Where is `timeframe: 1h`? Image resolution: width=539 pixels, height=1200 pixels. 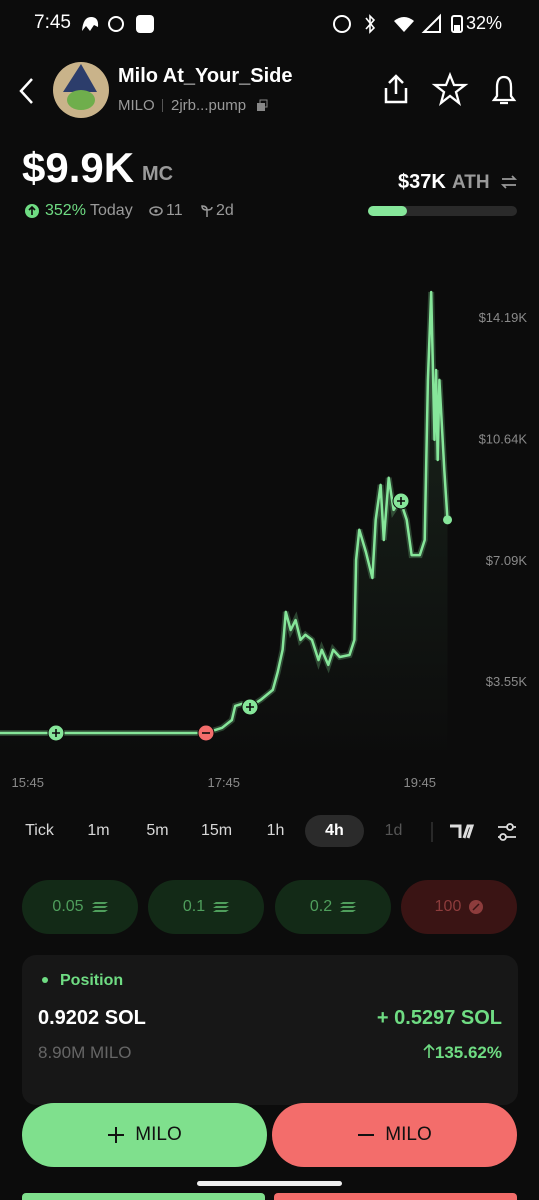
timeframe: 1h is located at coordinates (275, 830).